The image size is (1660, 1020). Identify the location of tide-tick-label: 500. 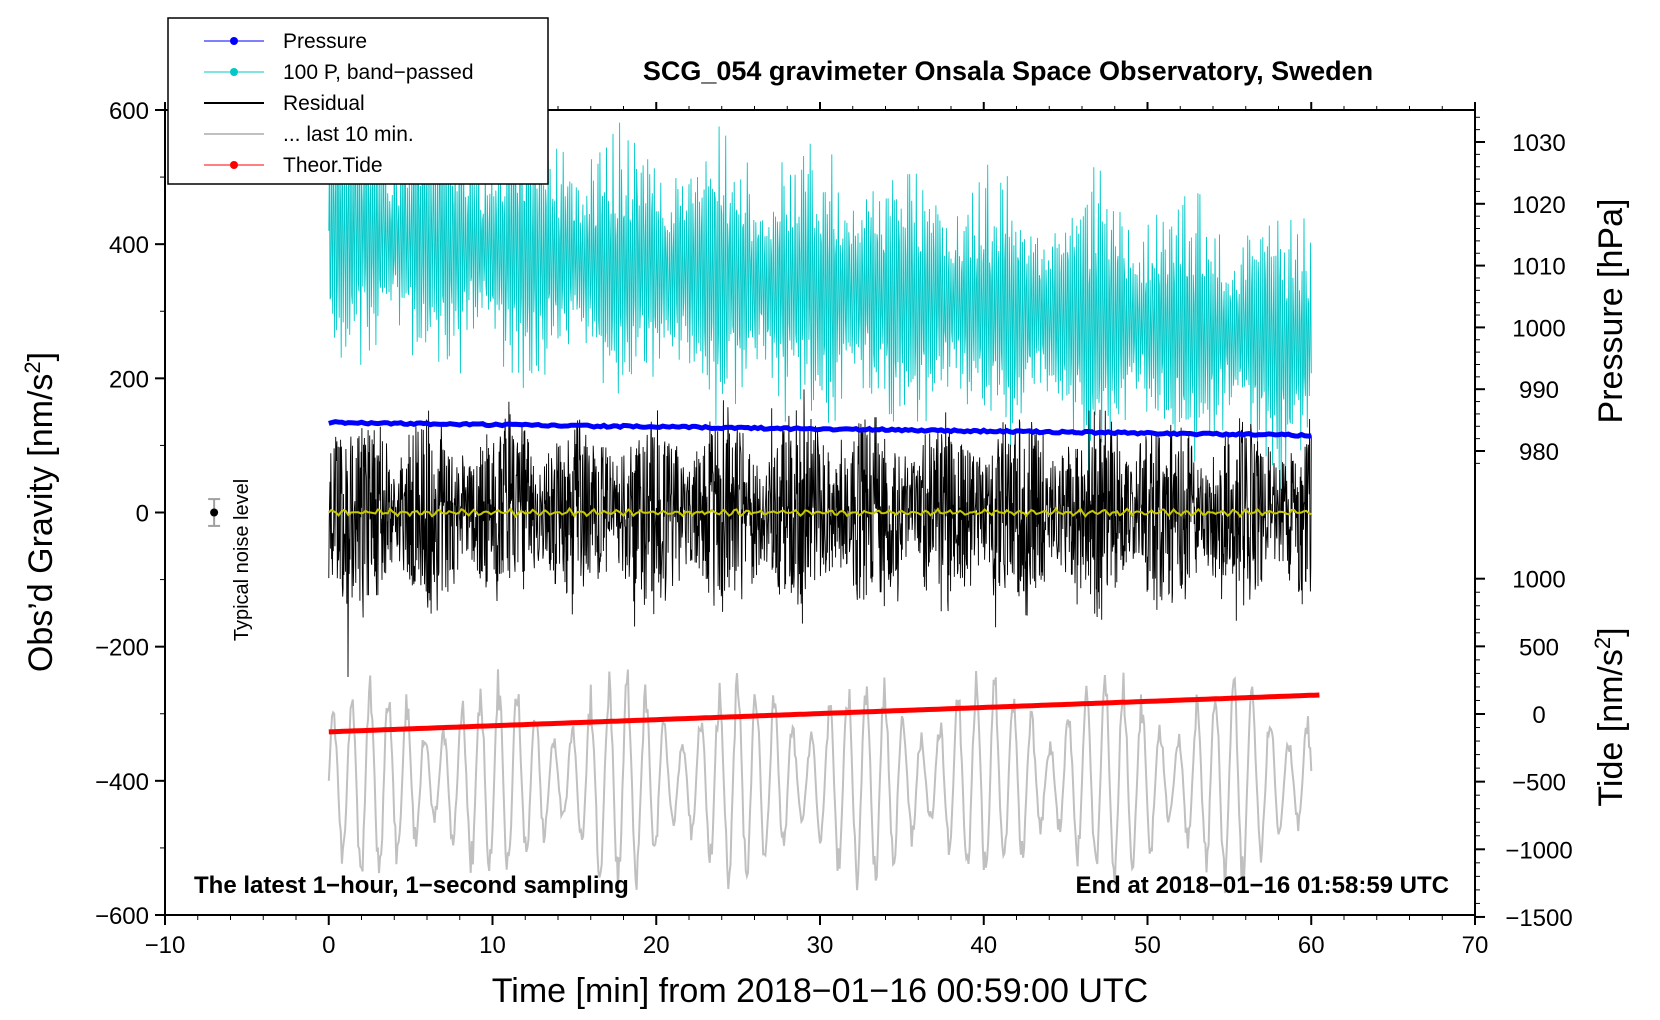
(1539, 647).